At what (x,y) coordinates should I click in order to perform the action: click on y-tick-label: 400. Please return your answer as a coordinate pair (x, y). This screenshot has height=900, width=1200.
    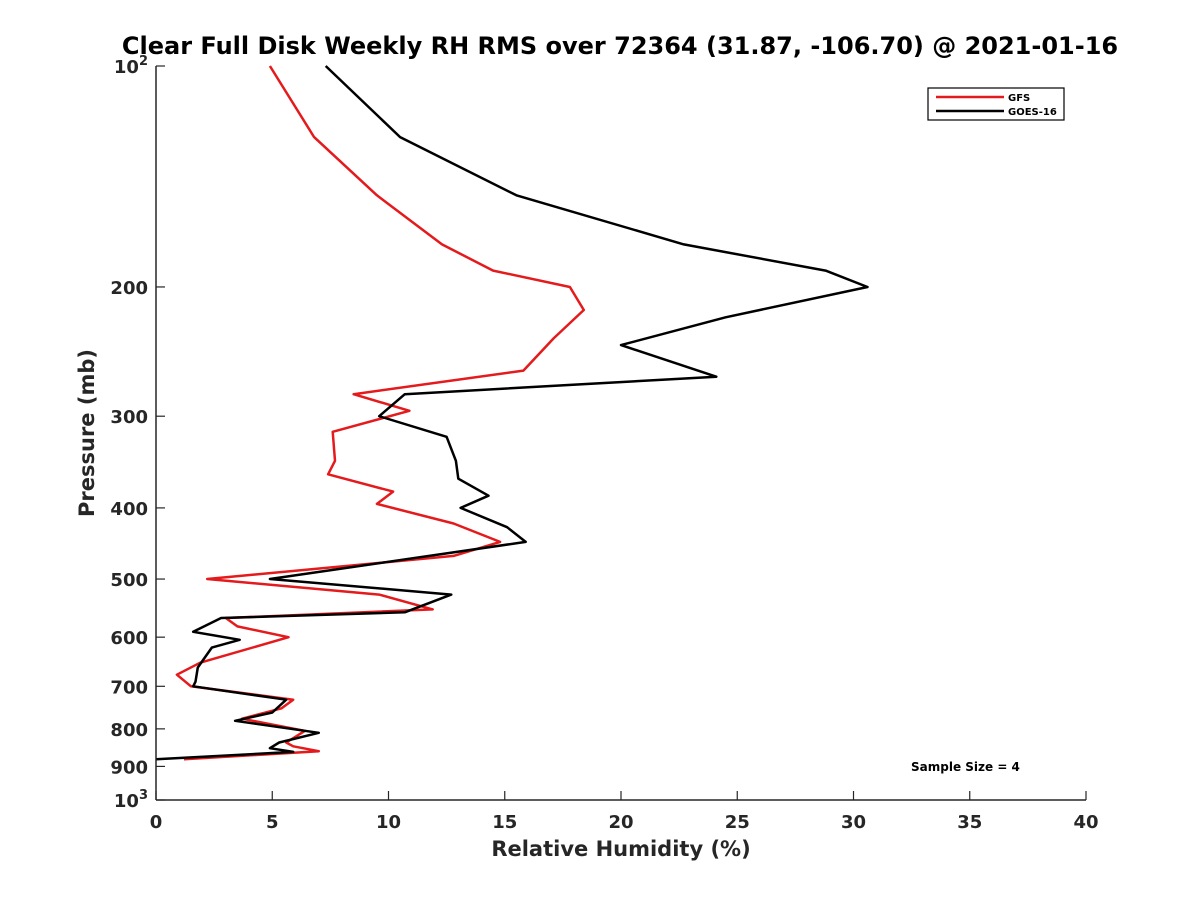
    Looking at the image, I should click on (129, 509).